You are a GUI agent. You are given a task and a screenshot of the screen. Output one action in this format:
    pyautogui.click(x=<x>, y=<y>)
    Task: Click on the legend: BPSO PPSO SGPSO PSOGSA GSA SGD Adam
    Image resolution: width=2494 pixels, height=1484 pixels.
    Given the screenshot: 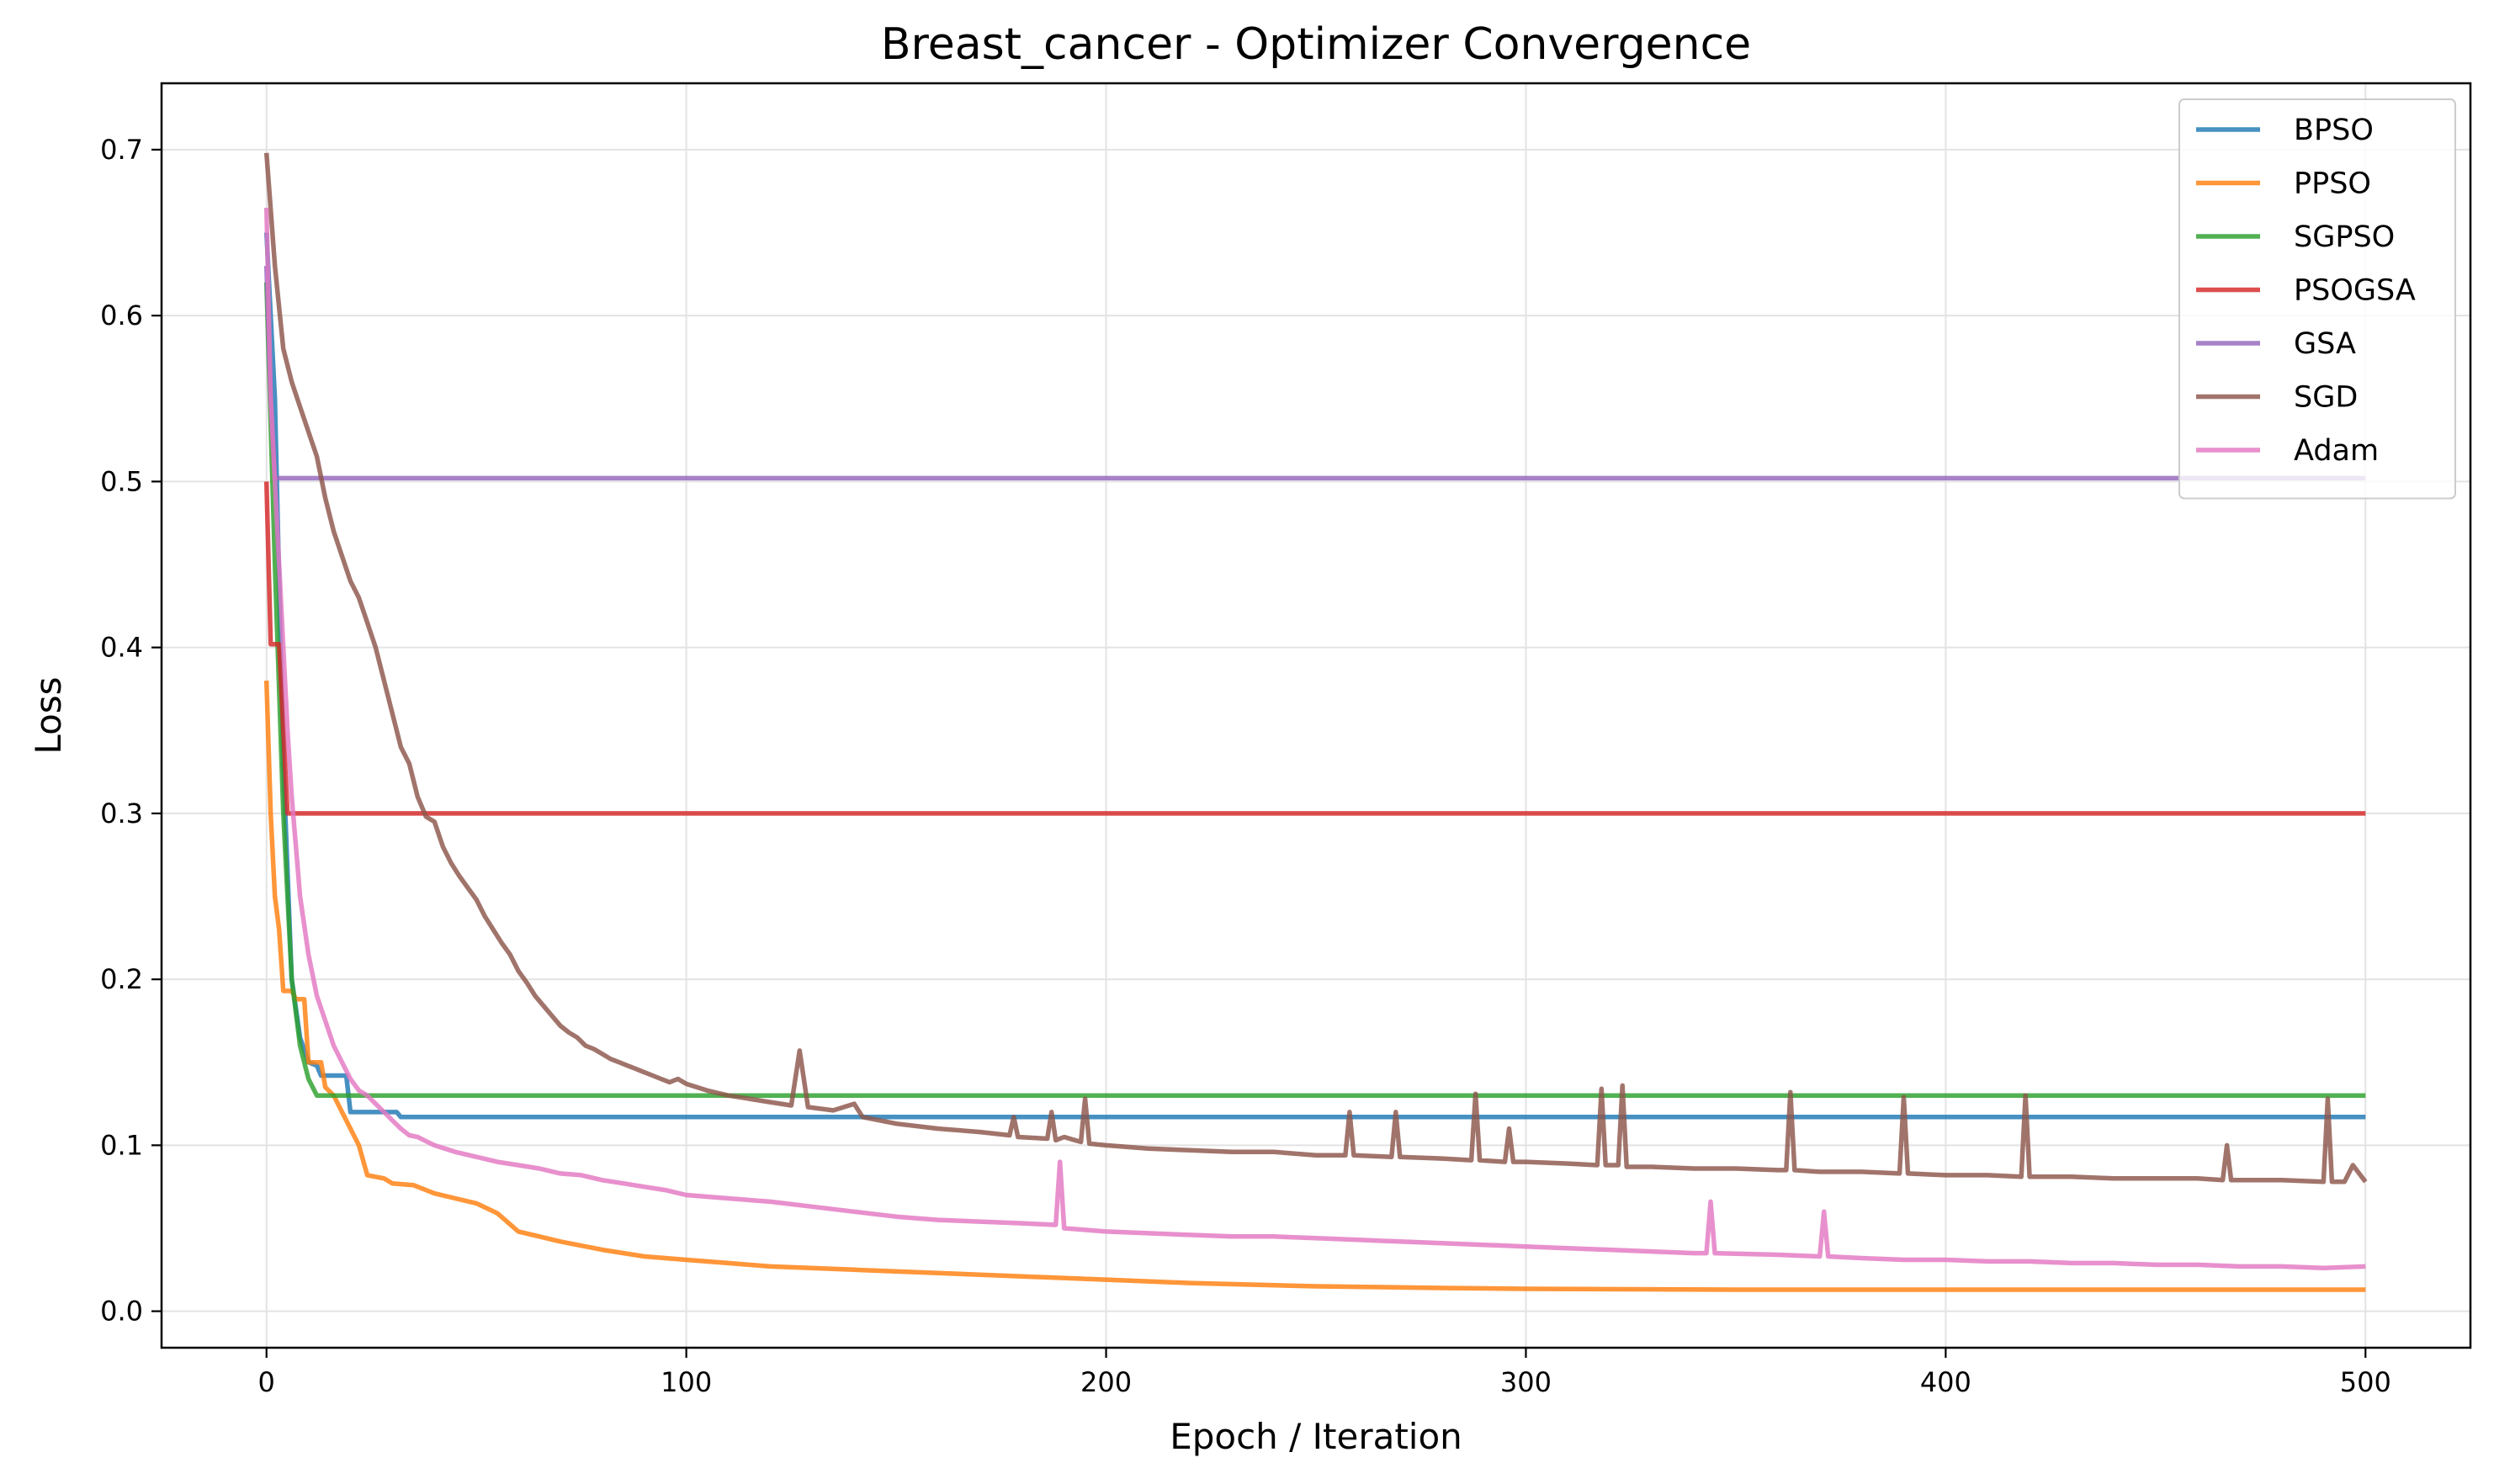 What is the action you would take?
    pyautogui.click(x=2317, y=299)
    